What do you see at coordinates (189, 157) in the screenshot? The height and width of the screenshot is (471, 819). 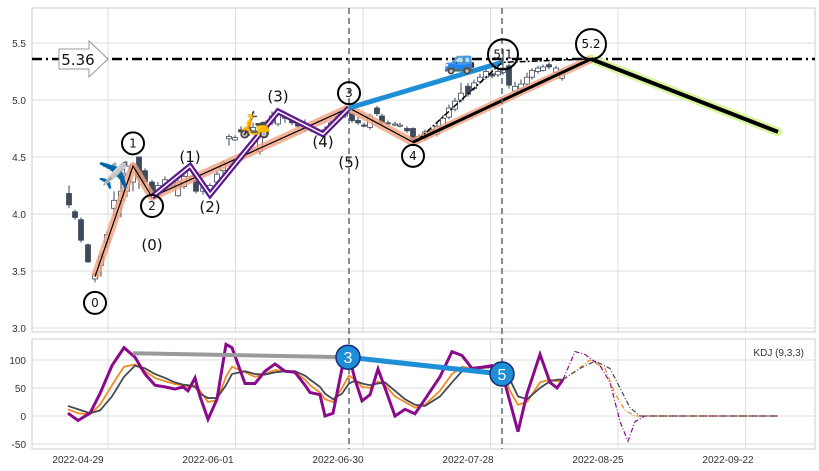 I see `subwave-label: (1)` at bounding box center [189, 157].